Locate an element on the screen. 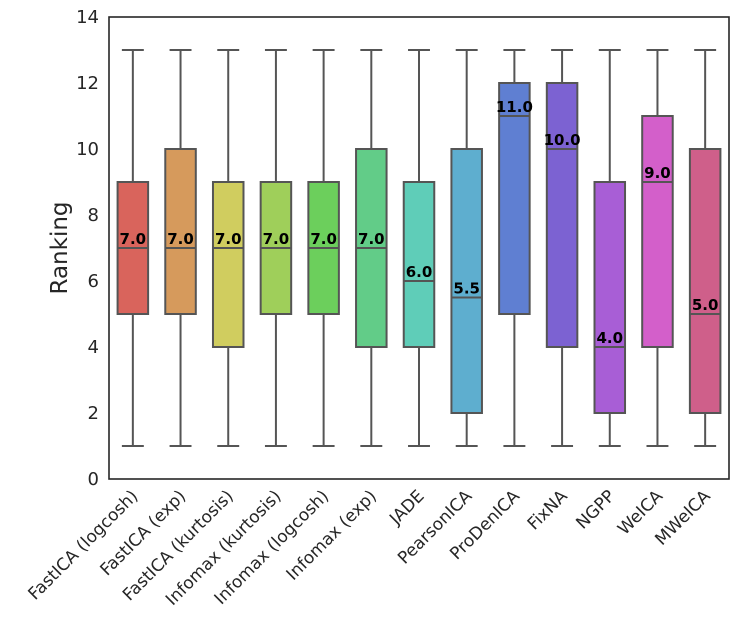  y-tick-label: 2 is located at coordinates (93, 413).